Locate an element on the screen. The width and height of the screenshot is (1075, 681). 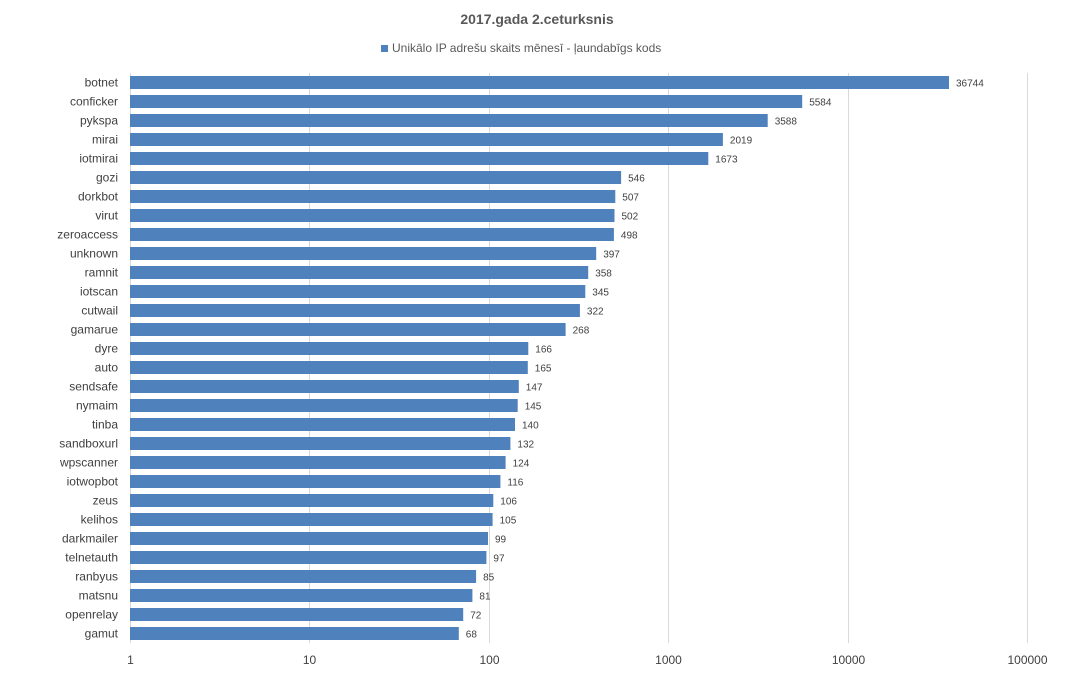
category-label: unknown is located at coordinates (94, 254).